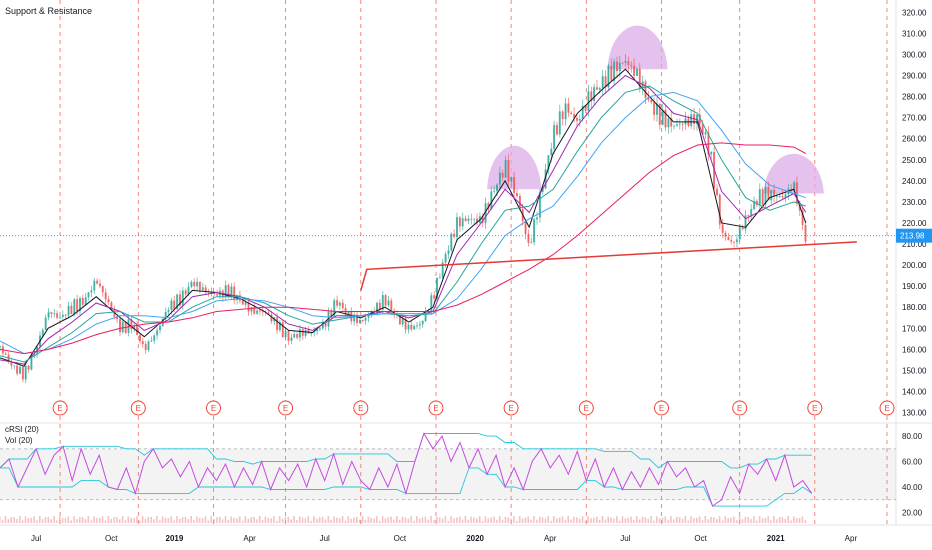  I want to click on volume-legend: Vol (20), so click(19, 440).